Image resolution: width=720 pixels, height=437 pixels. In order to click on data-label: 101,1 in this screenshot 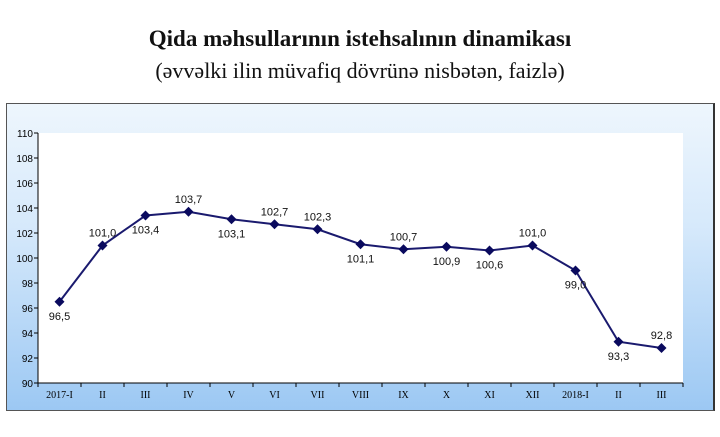, I will do `click(361, 259)`.